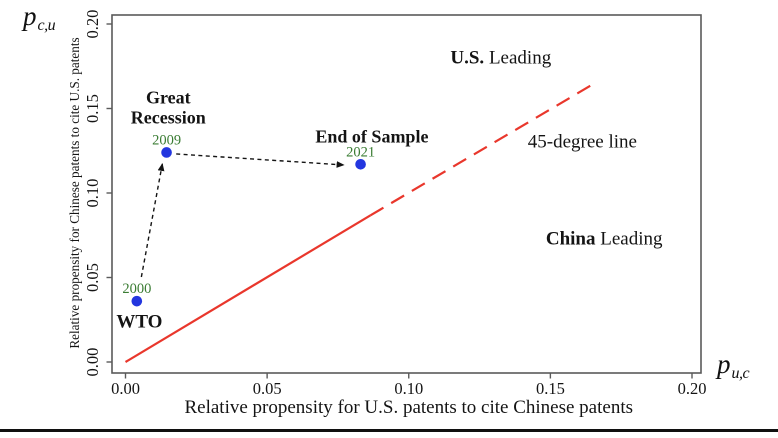  I want to click on reference-line-solid, so click(248, 288).